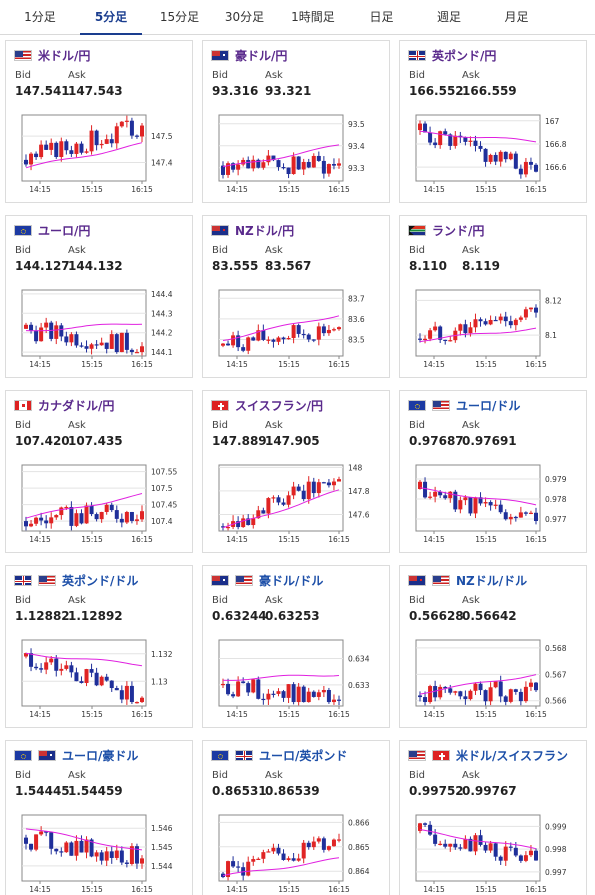 The height and width of the screenshot is (895, 595). Describe the element at coordinates (493, 851) in the screenshot. I see `price-chart: 0.999 0.998 0.997 14:15 15:15 16:15` at that location.